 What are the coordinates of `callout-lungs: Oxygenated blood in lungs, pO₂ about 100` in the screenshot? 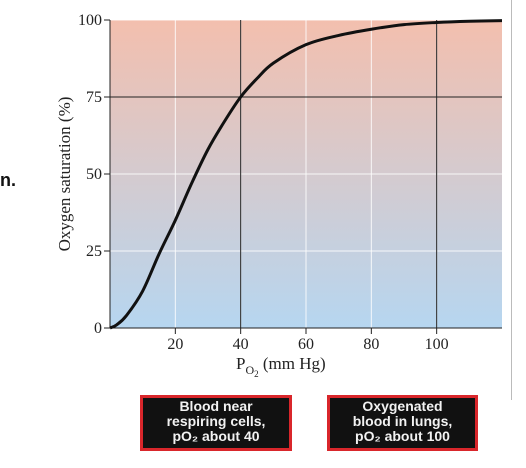 It's located at (402, 423).